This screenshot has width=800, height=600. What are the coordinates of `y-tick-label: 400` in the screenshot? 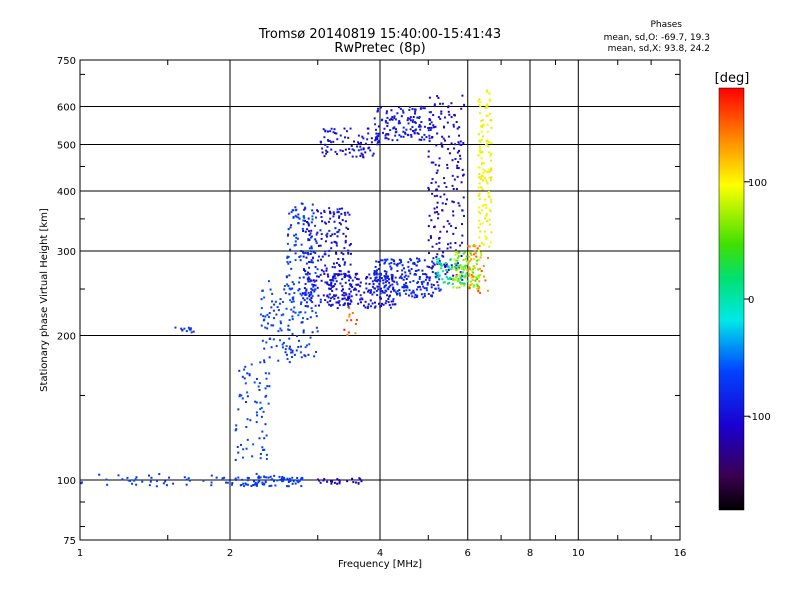 It's located at (66, 192).